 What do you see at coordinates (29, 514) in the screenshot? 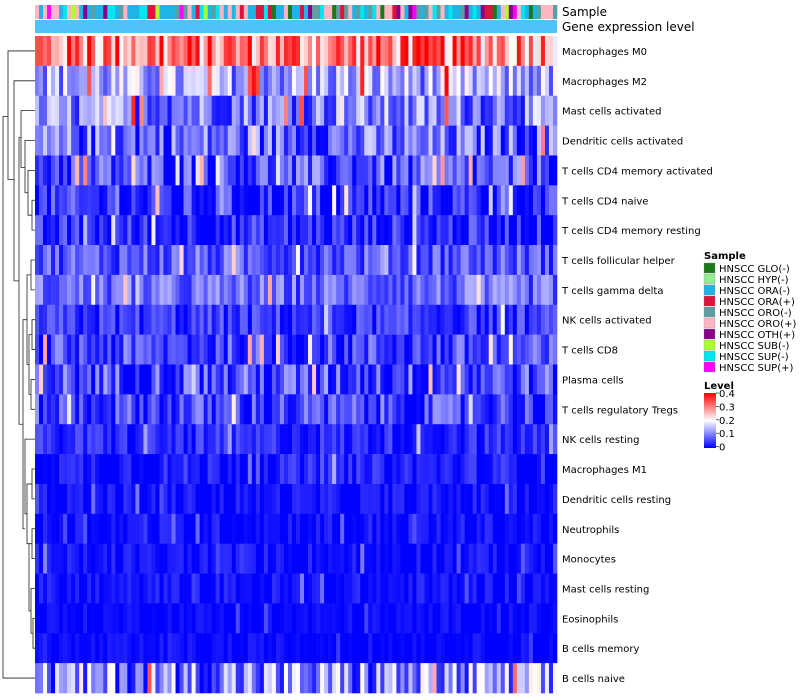
I see `dendrogram-branch` at bounding box center [29, 514].